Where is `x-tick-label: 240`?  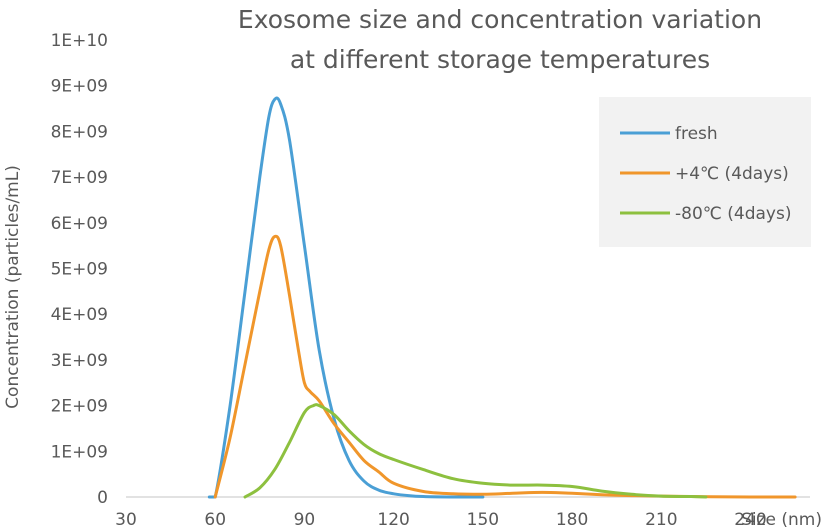 x-tick-label: 240 is located at coordinates (750, 520).